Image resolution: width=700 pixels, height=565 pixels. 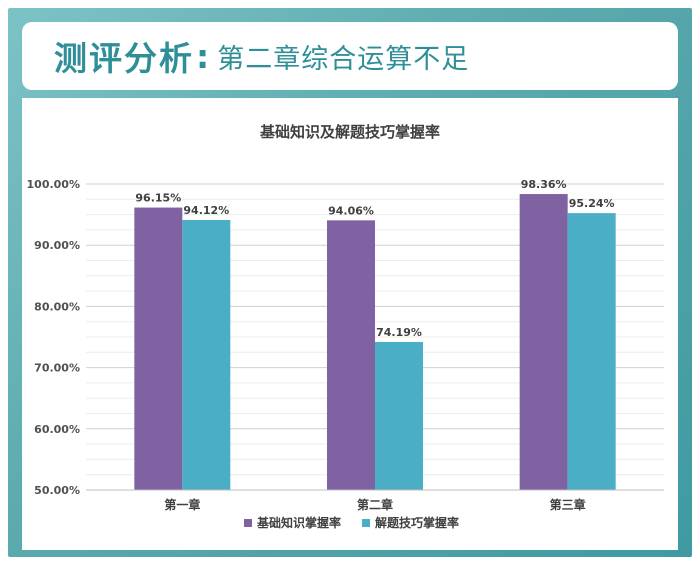 What do you see at coordinates (206, 210) in the screenshot?
I see `data-label: 94.12%` at bounding box center [206, 210].